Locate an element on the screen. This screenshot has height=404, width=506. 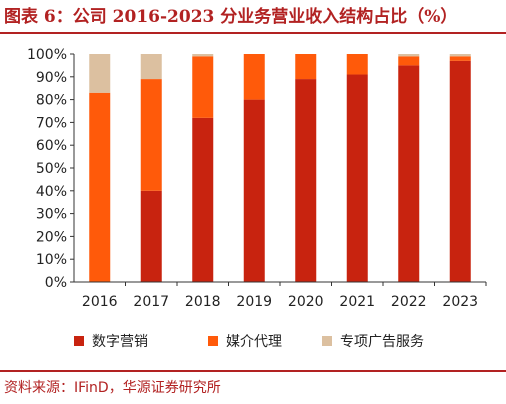
legend: 数字营销 媒介代理 专项广告服务 is located at coordinates (249, 342).